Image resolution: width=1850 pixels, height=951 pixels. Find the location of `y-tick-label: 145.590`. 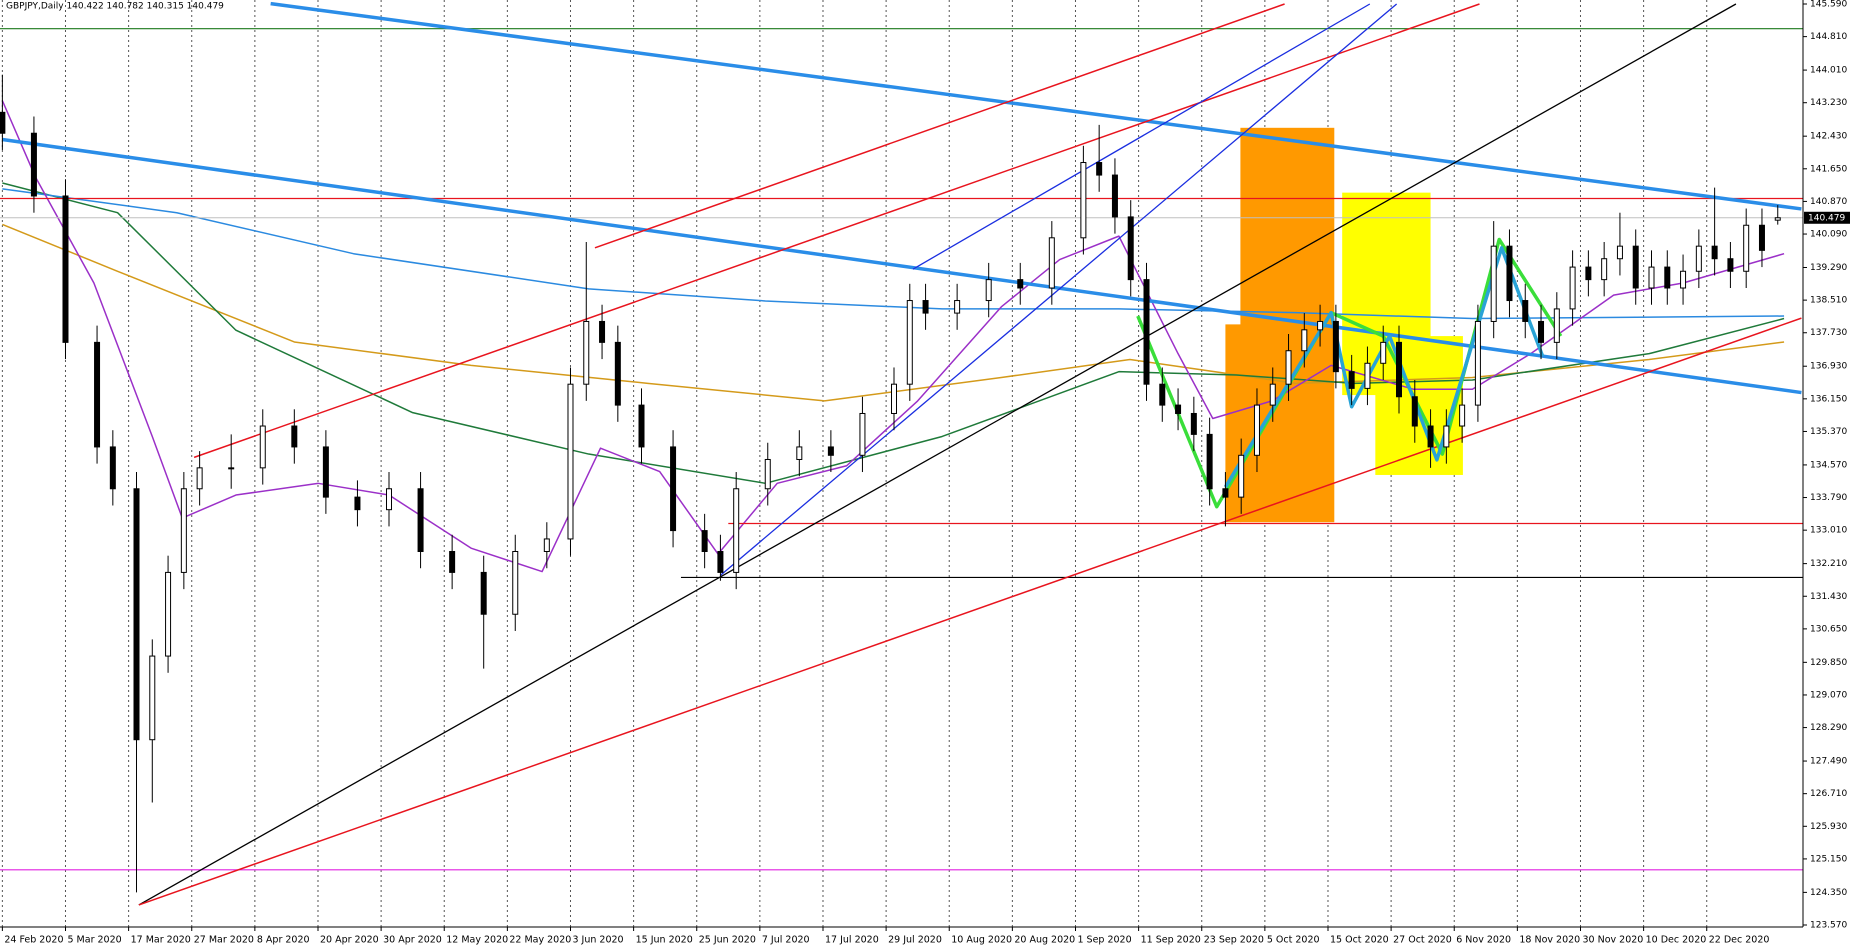

y-tick-label: 145.590 is located at coordinates (1828, 5).